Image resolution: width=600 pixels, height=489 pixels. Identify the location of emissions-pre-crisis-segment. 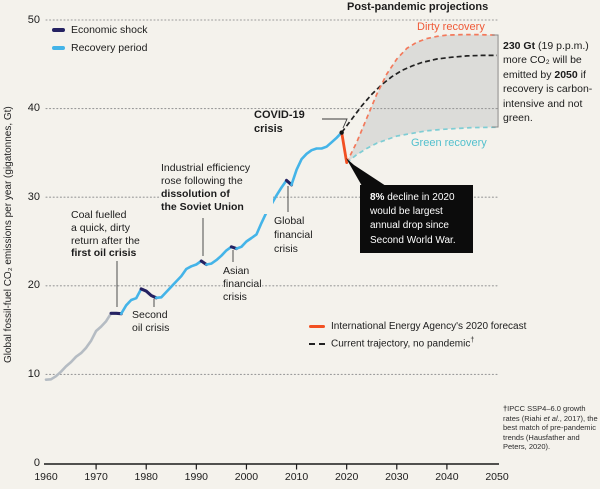
(78, 346).